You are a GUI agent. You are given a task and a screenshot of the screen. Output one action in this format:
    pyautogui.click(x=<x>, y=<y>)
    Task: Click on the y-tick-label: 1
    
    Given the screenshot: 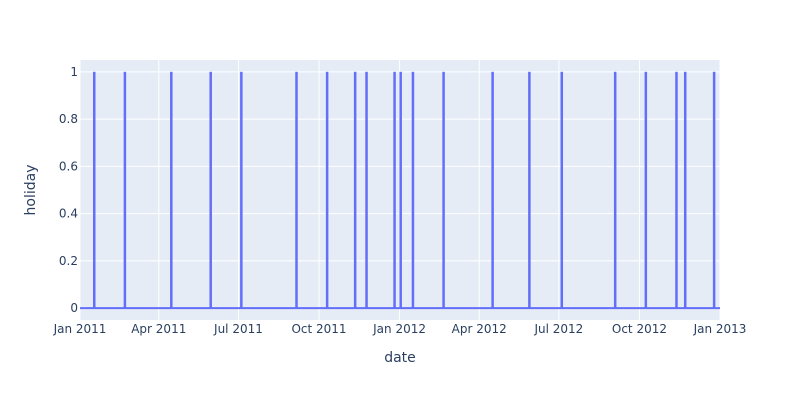 What is the action you would take?
    pyautogui.click(x=74, y=72)
    